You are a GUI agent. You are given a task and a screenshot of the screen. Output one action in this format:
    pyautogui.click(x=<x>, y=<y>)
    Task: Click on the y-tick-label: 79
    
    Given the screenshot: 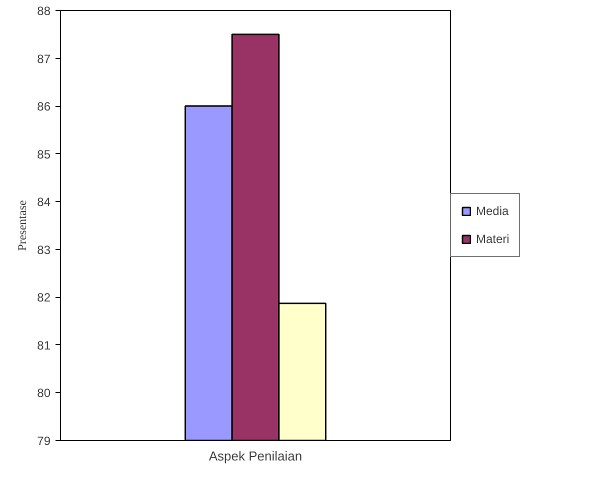 What is the action you would take?
    pyautogui.click(x=44, y=441)
    